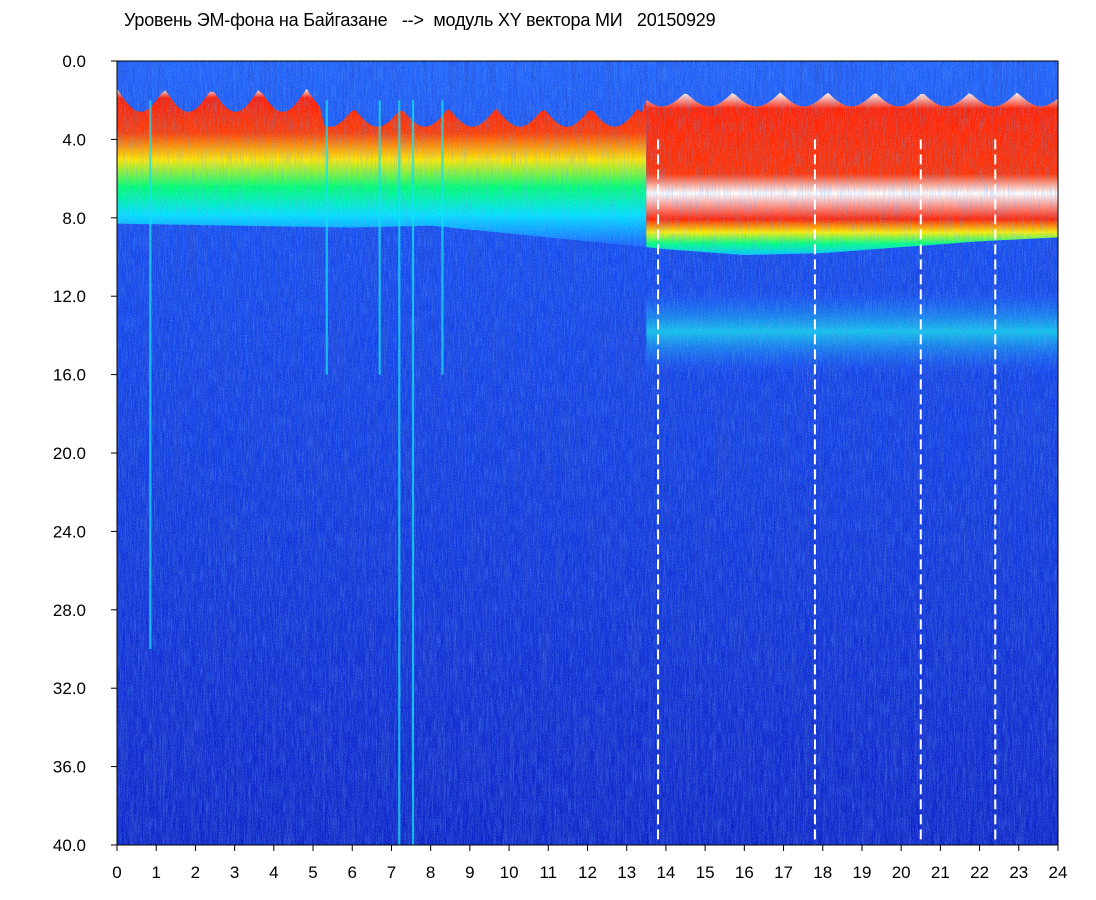 Image resolution: width=1096 pixels, height=900 pixels. I want to click on x-tick-label: 18, so click(822, 872).